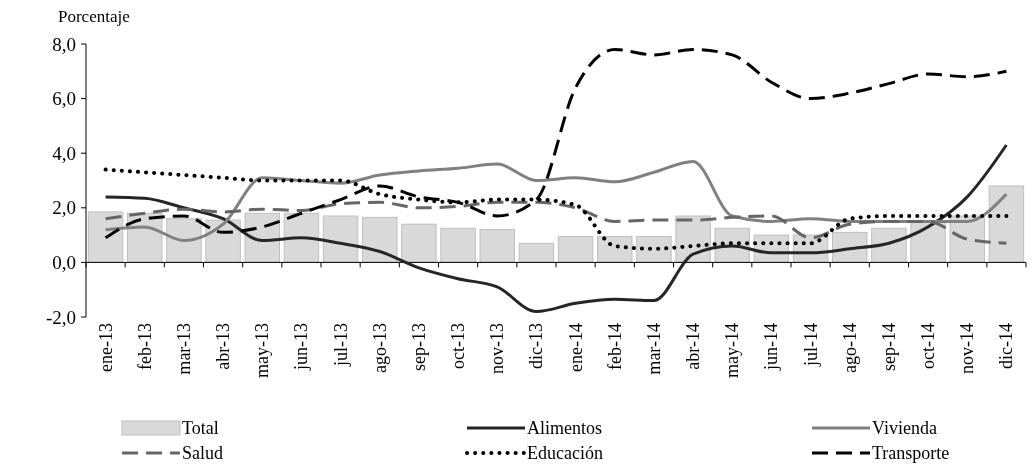  What do you see at coordinates (183, 349) in the screenshot?
I see `x-tick-label: mar-13` at bounding box center [183, 349].